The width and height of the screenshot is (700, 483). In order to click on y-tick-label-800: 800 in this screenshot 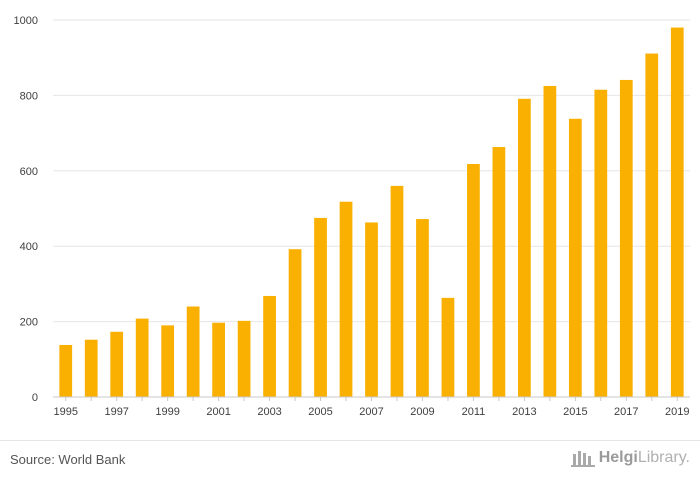, I will do `click(29, 96)`.